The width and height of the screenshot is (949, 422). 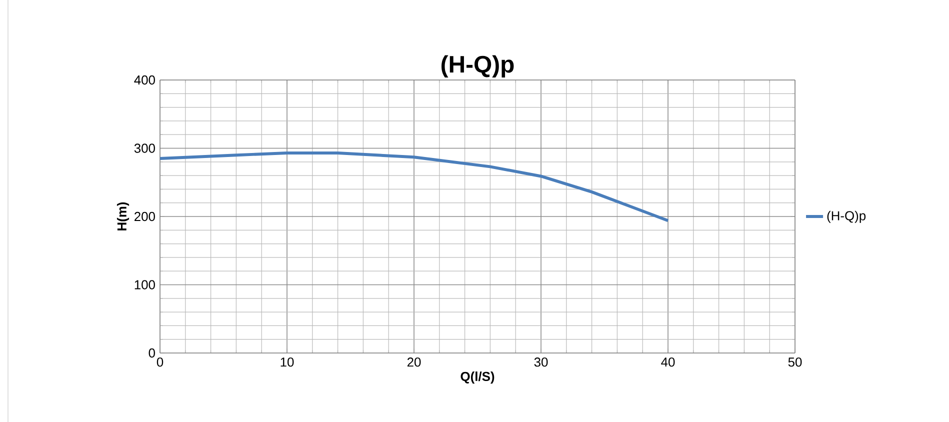 What do you see at coordinates (144, 80) in the screenshot?
I see `y-tick-label: 400` at bounding box center [144, 80].